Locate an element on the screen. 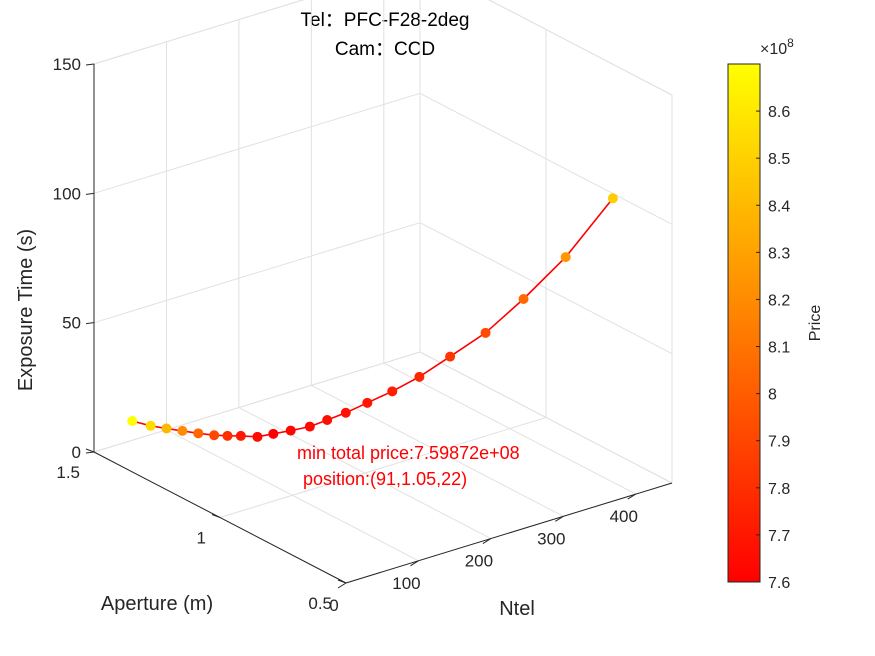  colorbar-exponent-base: ×10 is located at coordinates (773, 49).